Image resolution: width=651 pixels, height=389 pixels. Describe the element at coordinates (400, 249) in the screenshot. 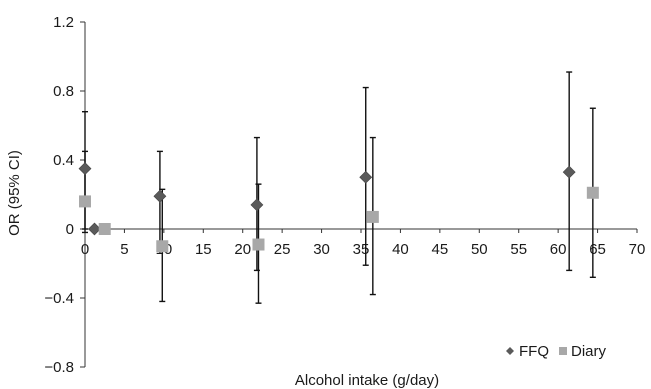

I see `x-tick-label: 40` at that location.